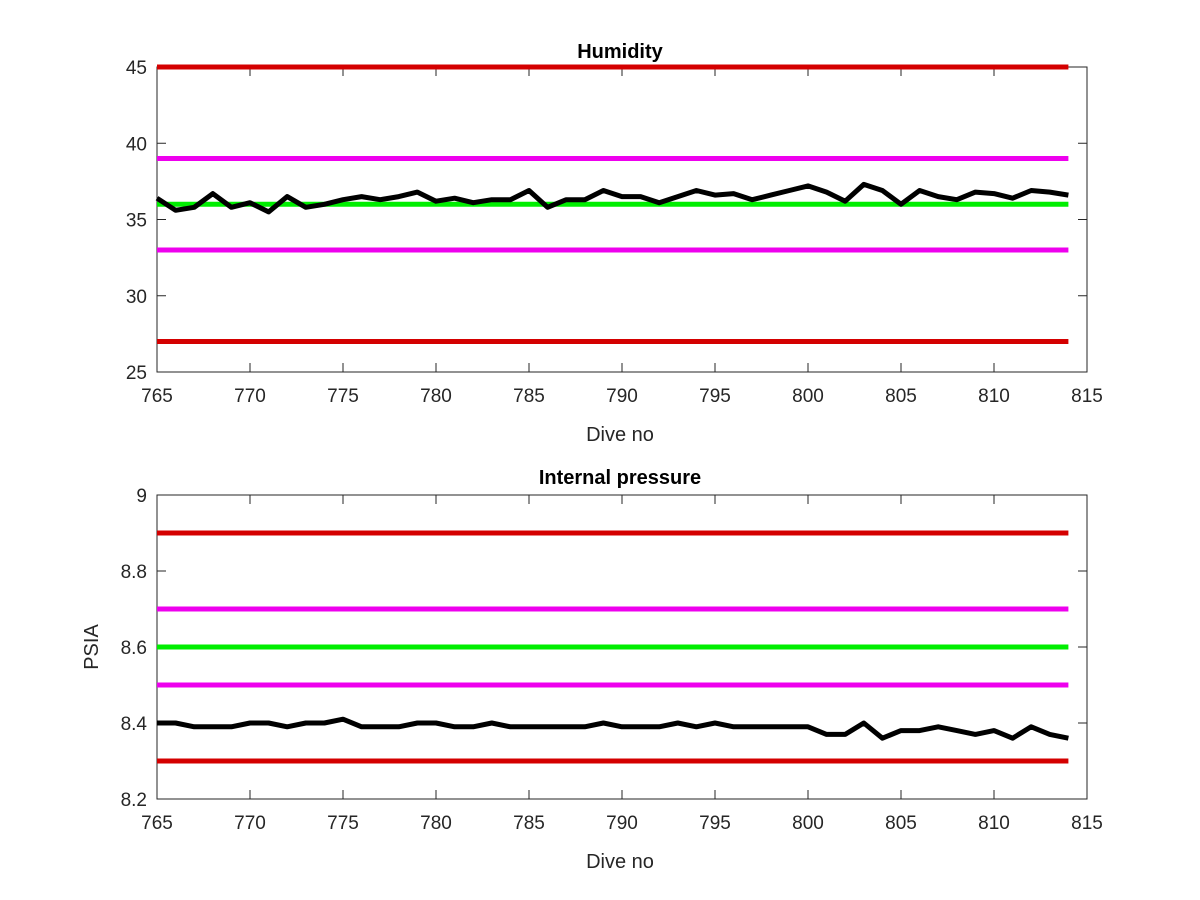  What do you see at coordinates (136, 297) in the screenshot?
I see `y-tick-label: 30` at bounding box center [136, 297].